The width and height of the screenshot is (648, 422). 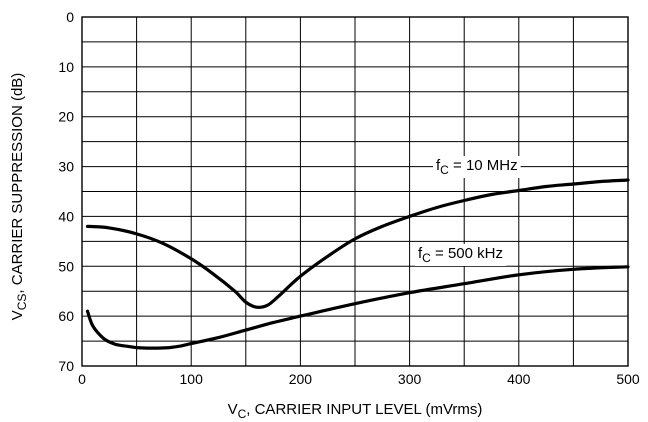 What do you see at coordinates (66, 67) in the screenshot?
I see `y-tick-label: 10` at bounding box center [66, 67].